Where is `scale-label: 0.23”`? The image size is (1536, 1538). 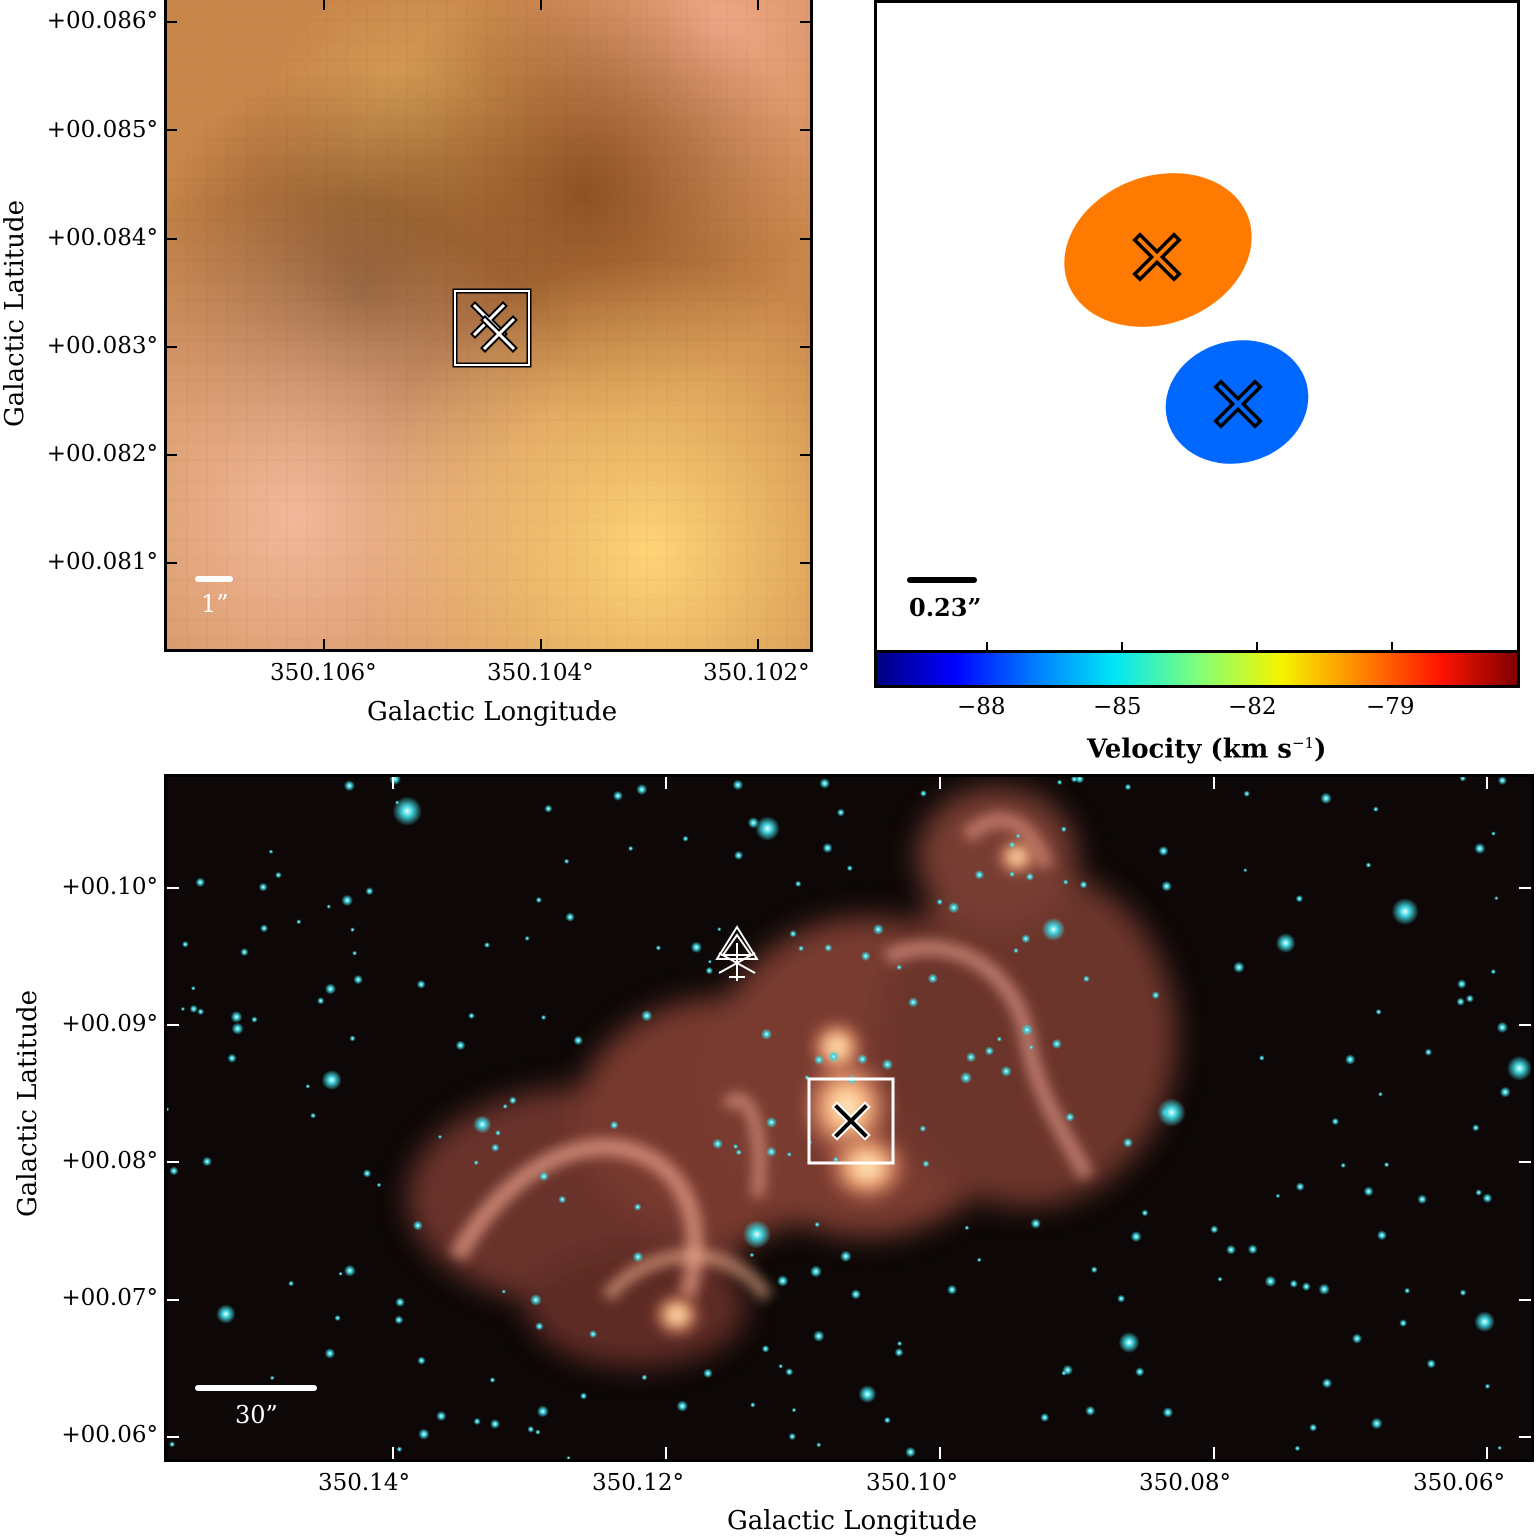 scale-label: 0.23” is located at coordinates (945, 607).